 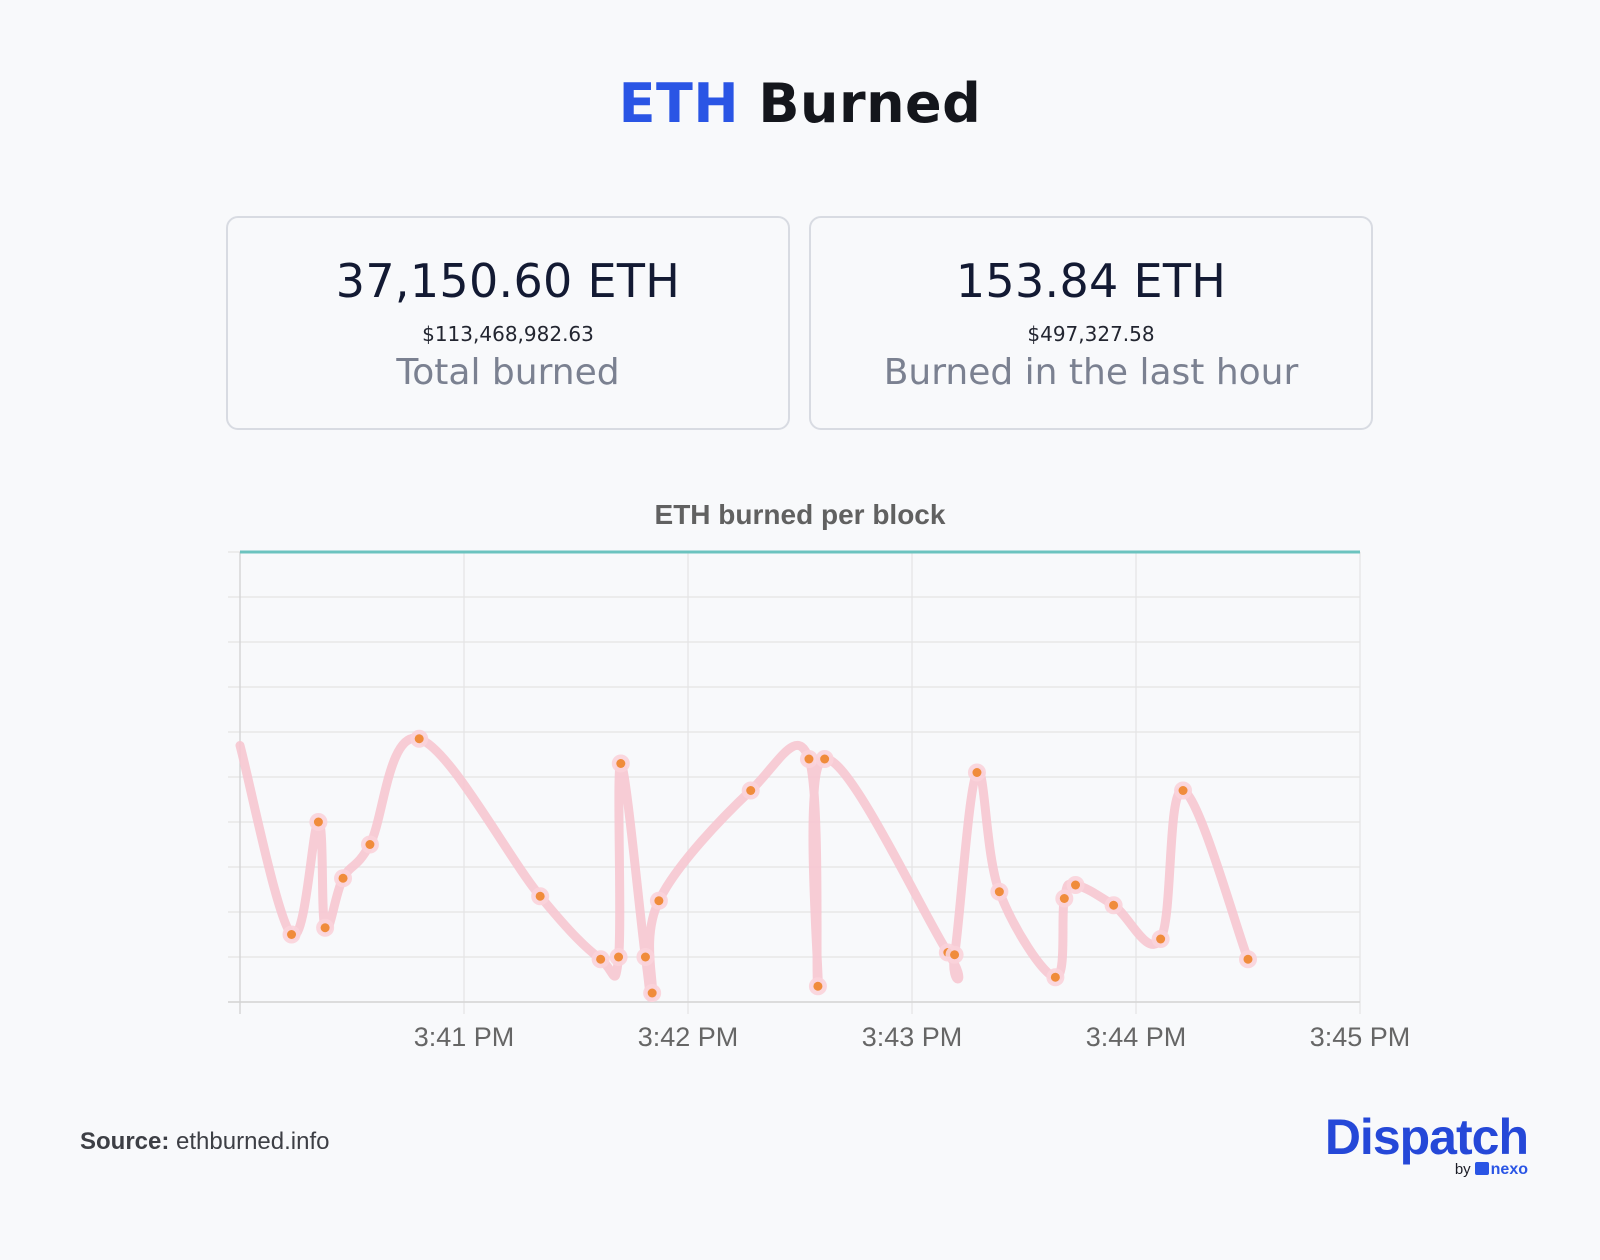 I want to click on title-rest: Burned, so click(x=870, y=103).